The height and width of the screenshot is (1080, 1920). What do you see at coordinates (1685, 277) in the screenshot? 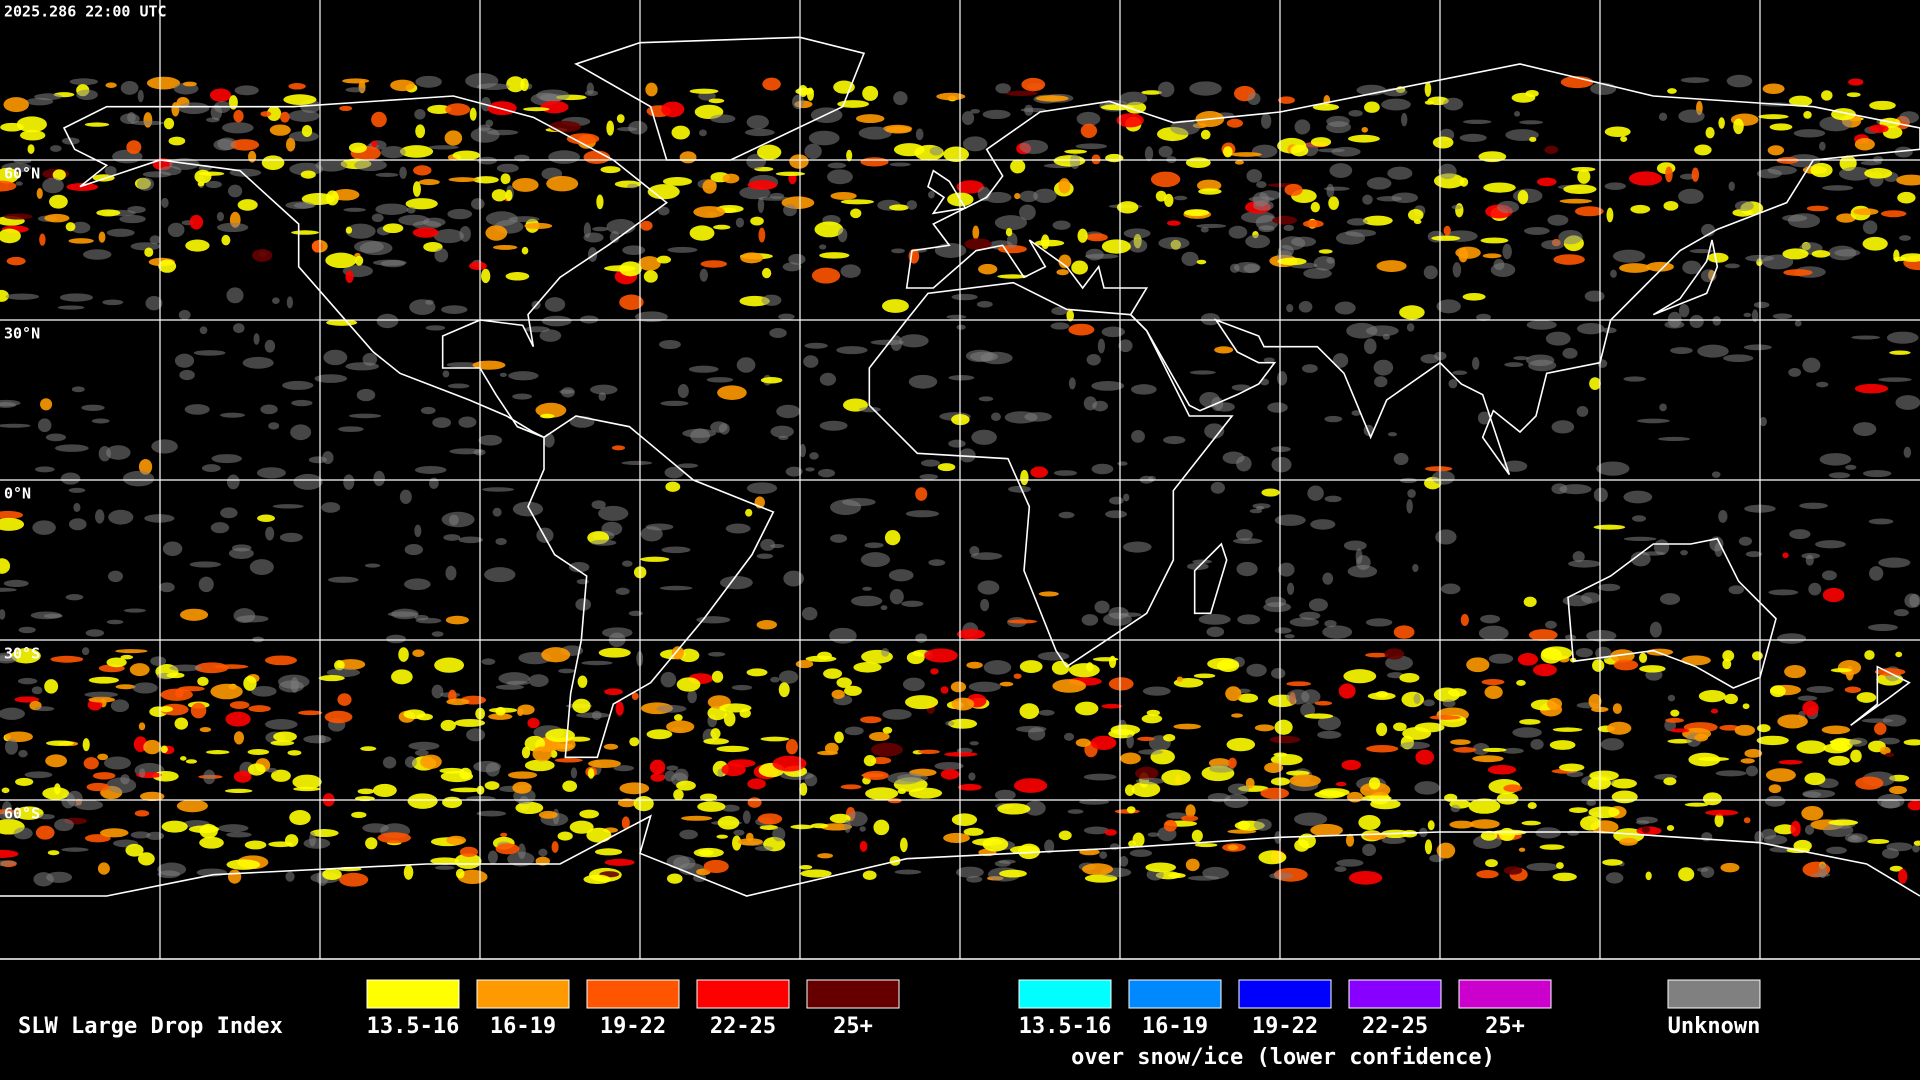
I see `coastline-japan` at bounding box center [1685, 277].